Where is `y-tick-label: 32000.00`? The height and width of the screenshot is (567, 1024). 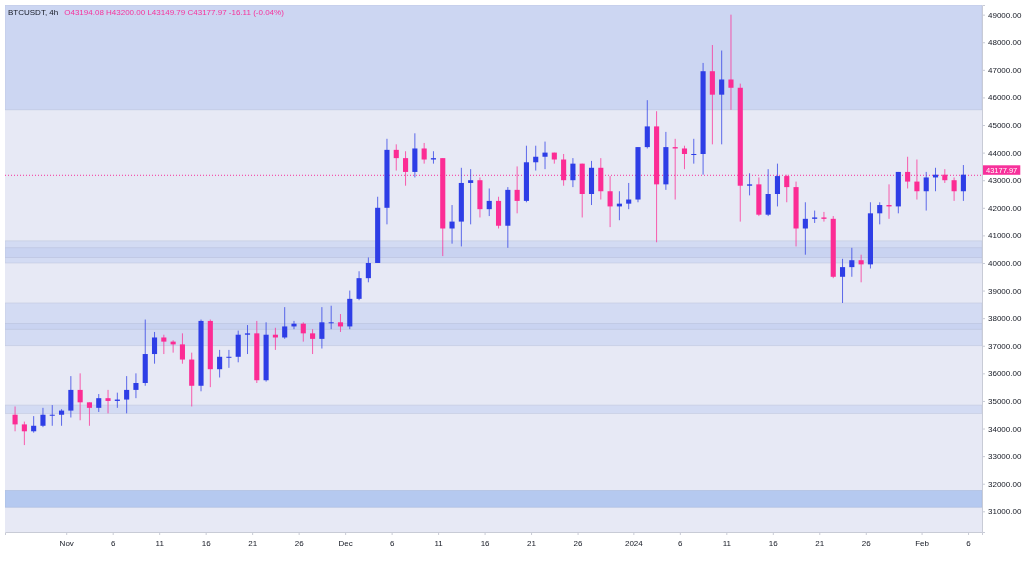
y-tick-label: 32000.00 is located at coordinates (1005, 484).